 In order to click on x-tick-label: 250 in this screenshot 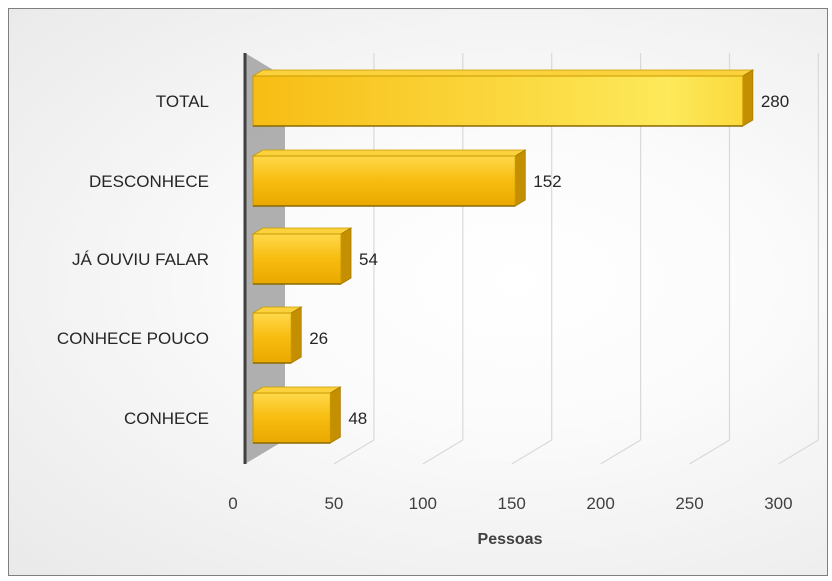, I will do `click(689, 503)`.